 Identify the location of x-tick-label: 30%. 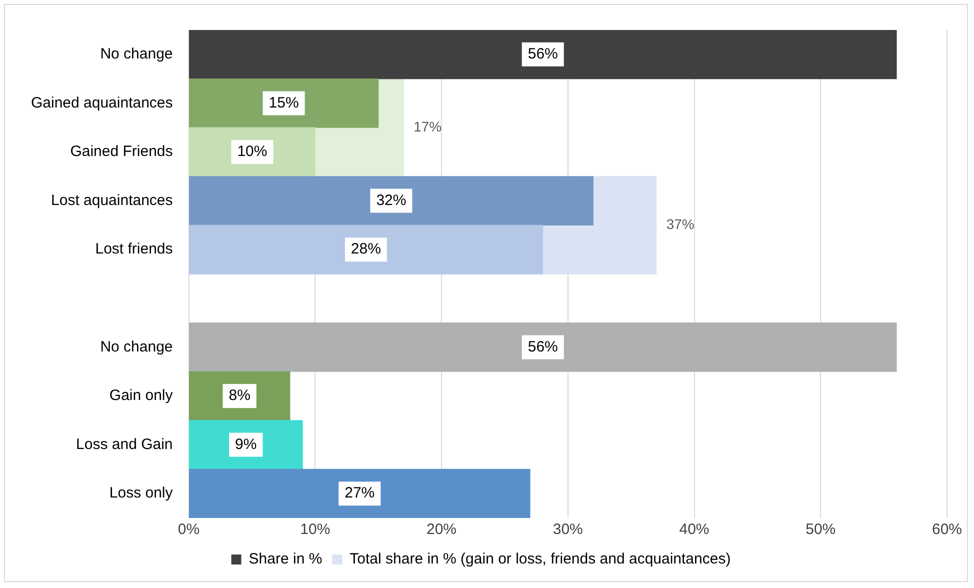
(567, 529).